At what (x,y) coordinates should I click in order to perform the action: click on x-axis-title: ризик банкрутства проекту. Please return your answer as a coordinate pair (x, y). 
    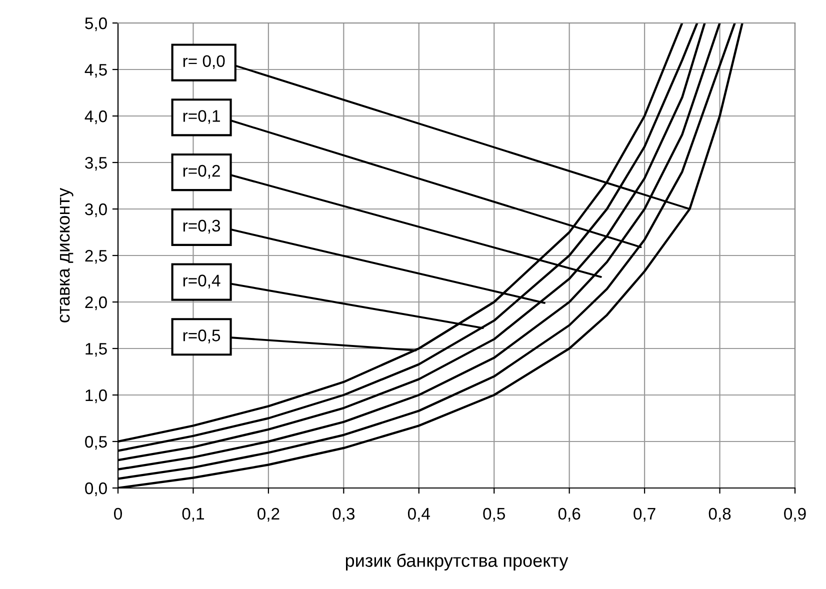
    Looking at the image, I should click on (457, 562).